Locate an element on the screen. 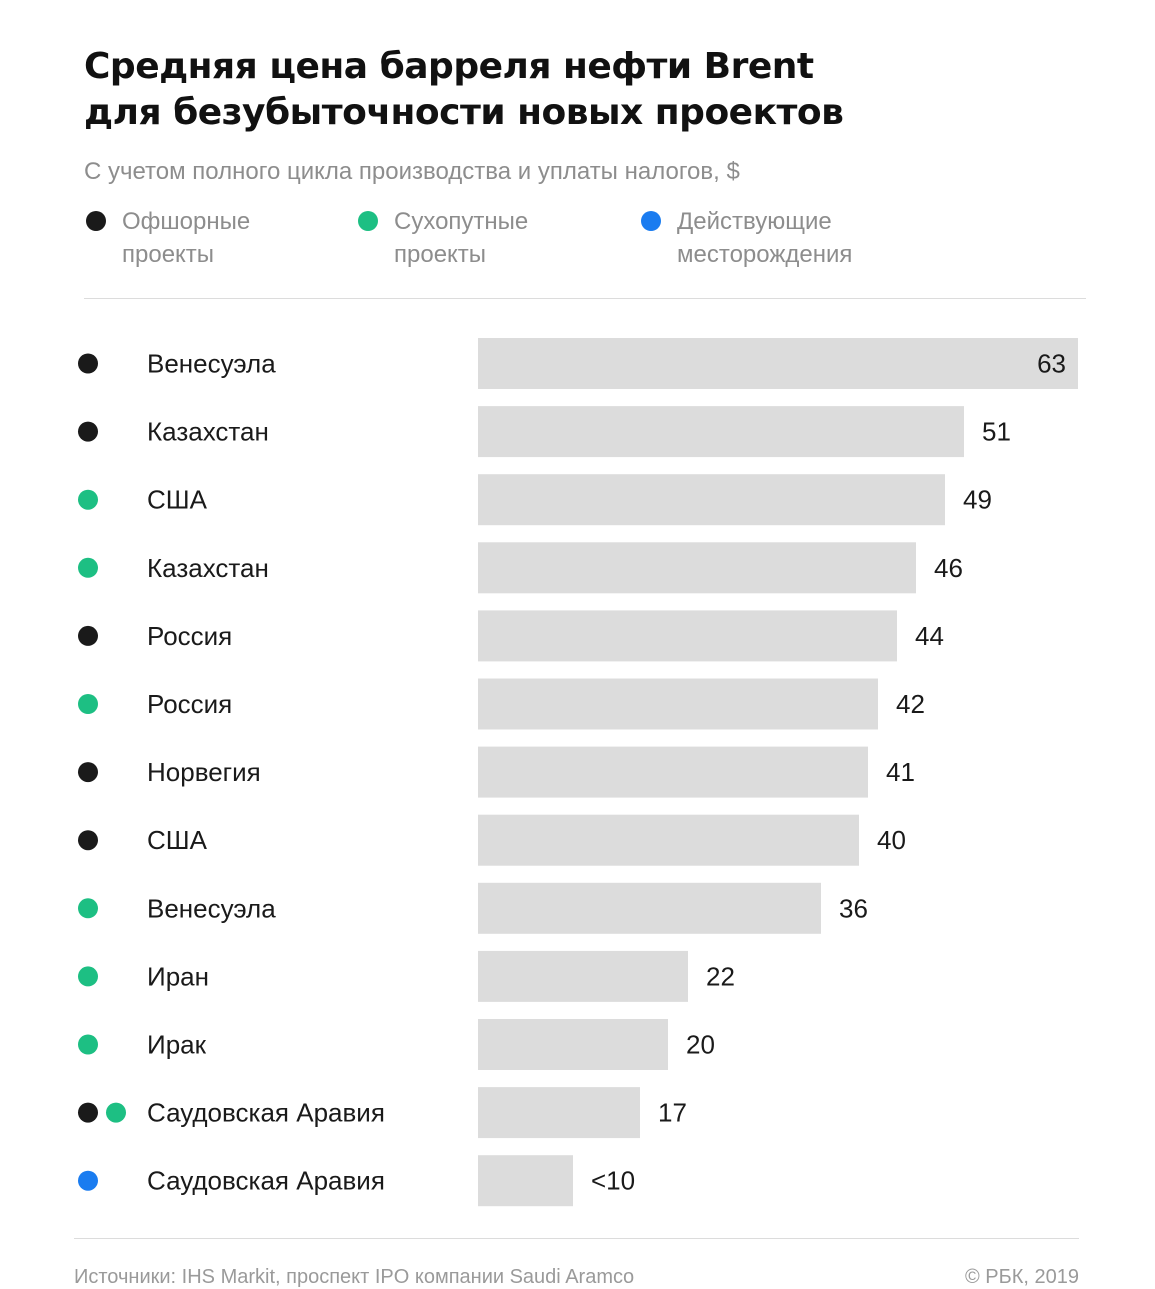 The height and width of the screenshot is (1289, 1155). category-label-10: Ирак is located at coordinates (177, 1045).